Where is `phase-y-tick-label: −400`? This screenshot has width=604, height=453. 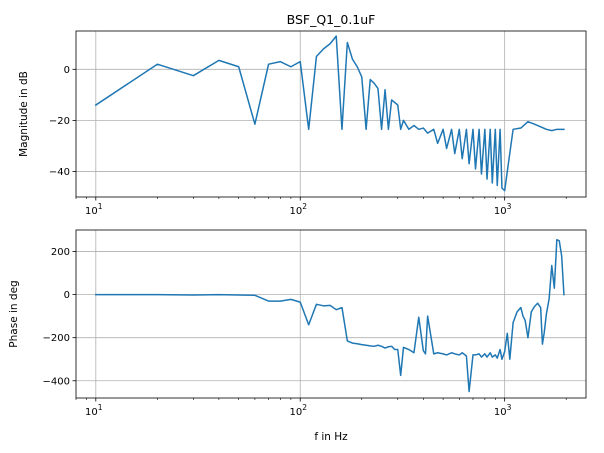
phase-y-tick-label: −400 is located at coordinates (56, 381).